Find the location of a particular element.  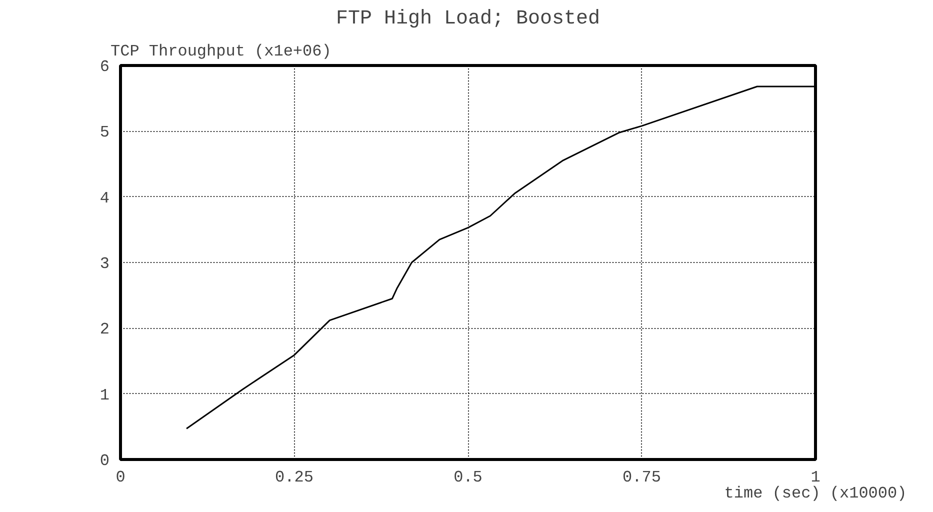

x-axis-title: time (sec) (x10000) is located at coordinates (815, 493).